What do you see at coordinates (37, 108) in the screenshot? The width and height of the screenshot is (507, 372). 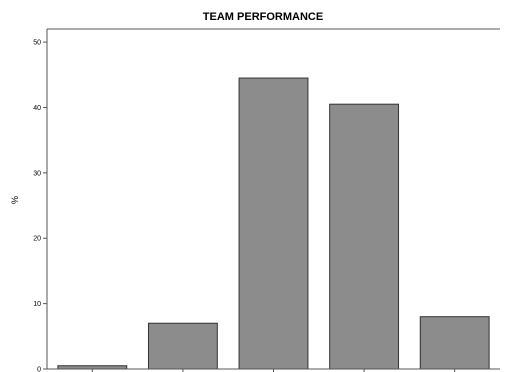 I see `y-tick-label: 40` at bounding box center [37, 108].